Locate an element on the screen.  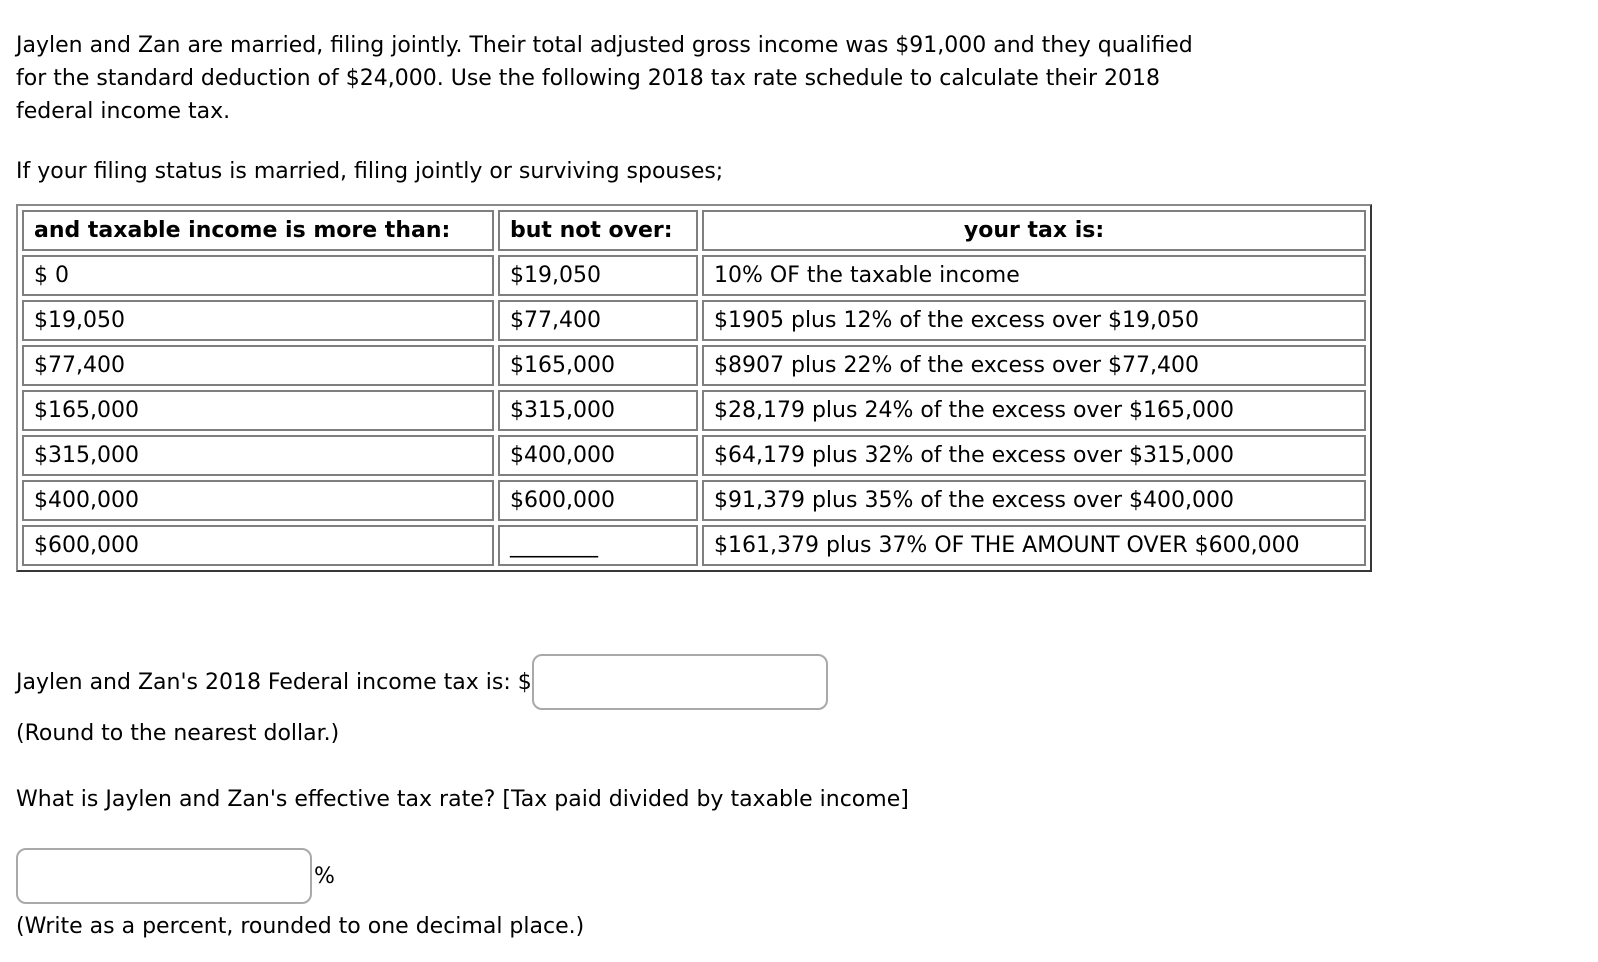
col-header-but-not-over: but not over: is located at coordinates (598, 230).